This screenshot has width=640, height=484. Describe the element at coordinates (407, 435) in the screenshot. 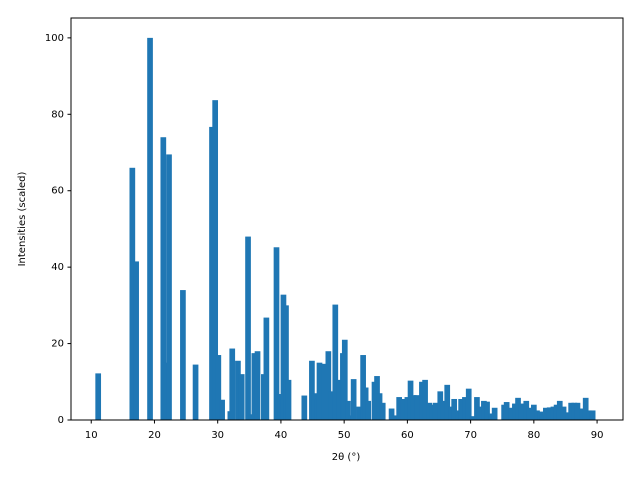

I see `x-tick-label: 60` at that location.